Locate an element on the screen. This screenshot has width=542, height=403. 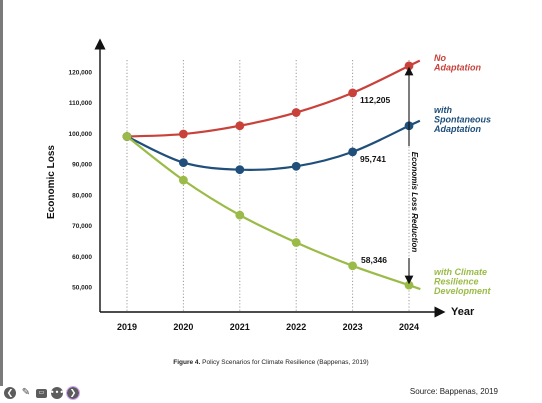
point-noadapt-2022 is located at coordinates (296, 112).